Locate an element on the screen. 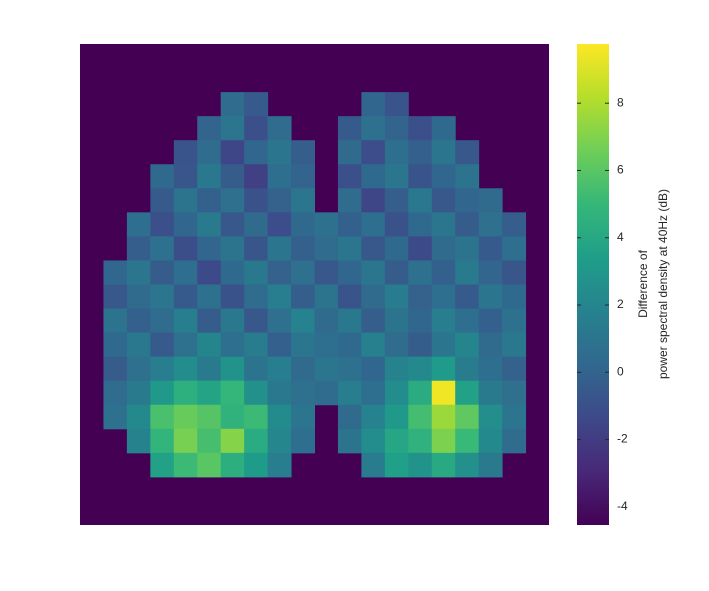  colorbar-tick-label: 6 is located at coordinates (620, 170).